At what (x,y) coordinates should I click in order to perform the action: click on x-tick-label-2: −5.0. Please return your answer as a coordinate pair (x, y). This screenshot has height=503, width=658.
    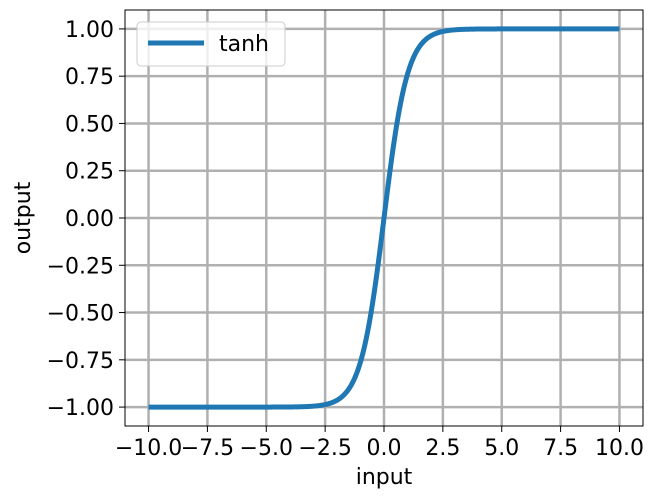
    Looking at the image, I should click on (266, 448).